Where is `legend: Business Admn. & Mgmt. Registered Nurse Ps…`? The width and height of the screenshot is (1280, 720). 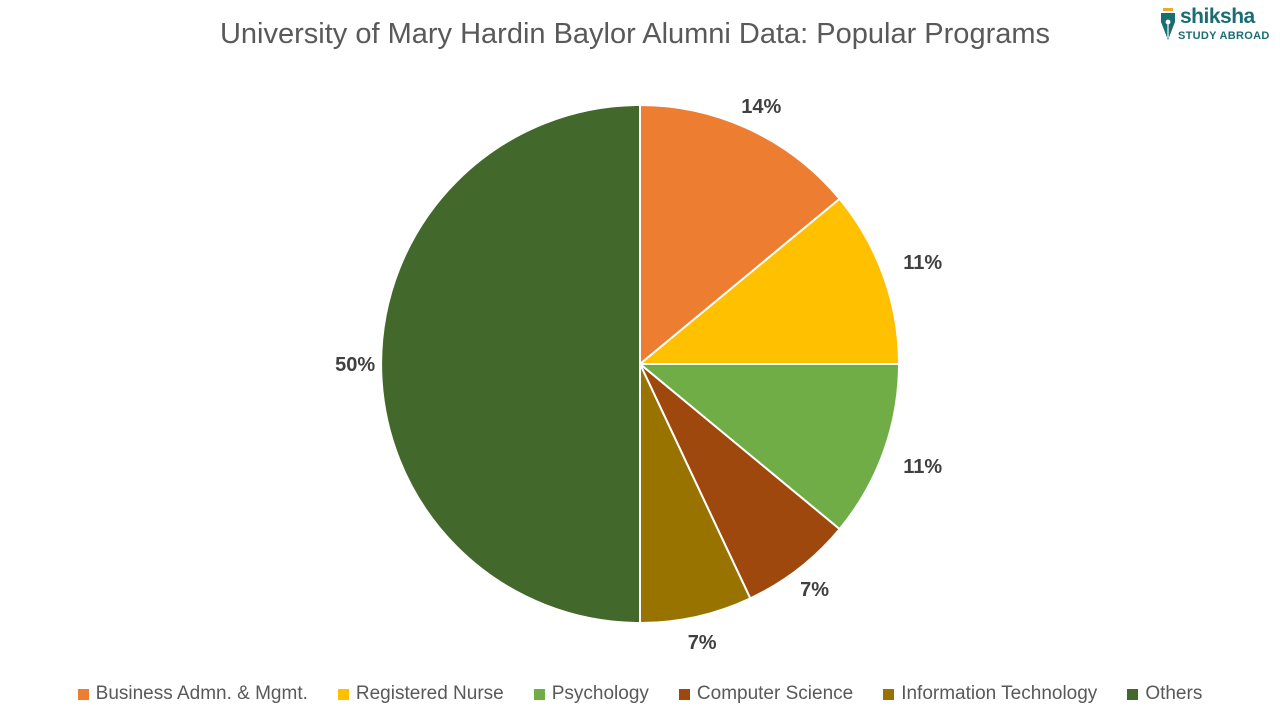 legend: Business Admn. & Mgmt. Registered Nurse Ps… is located at coordinates (640, 694).